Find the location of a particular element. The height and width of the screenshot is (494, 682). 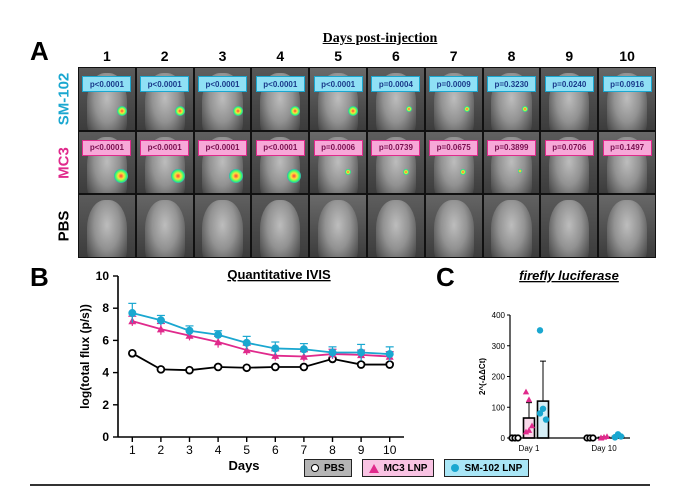

x-tick-label: Day 10 is located at coordinates (604, 448).